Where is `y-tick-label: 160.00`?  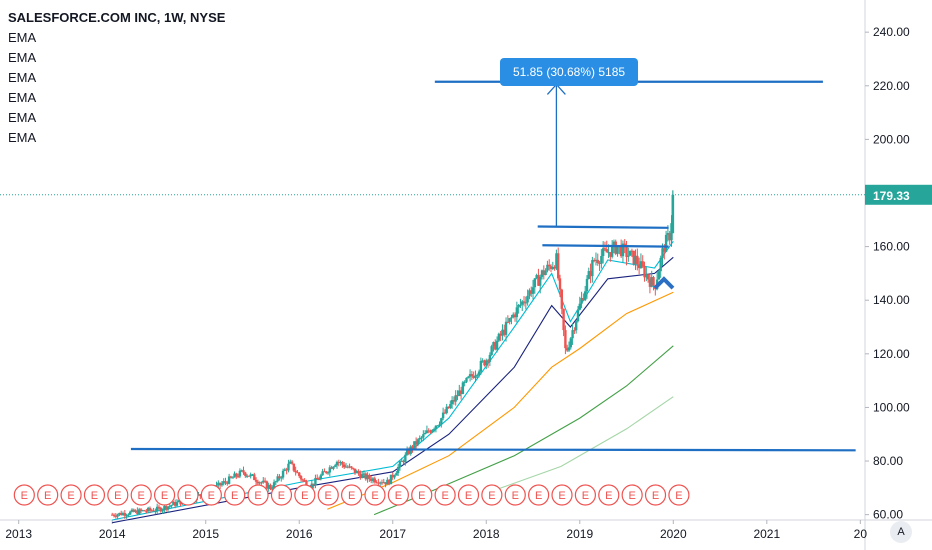 y-tick-label: 160.00 is located at coordinates (891, 247).